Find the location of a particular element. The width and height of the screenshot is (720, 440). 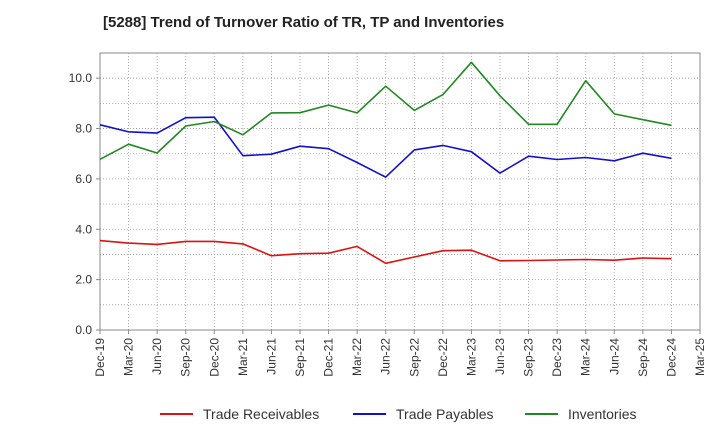

x-tick-label: Jun-22 is located at coordinates (386, 356).